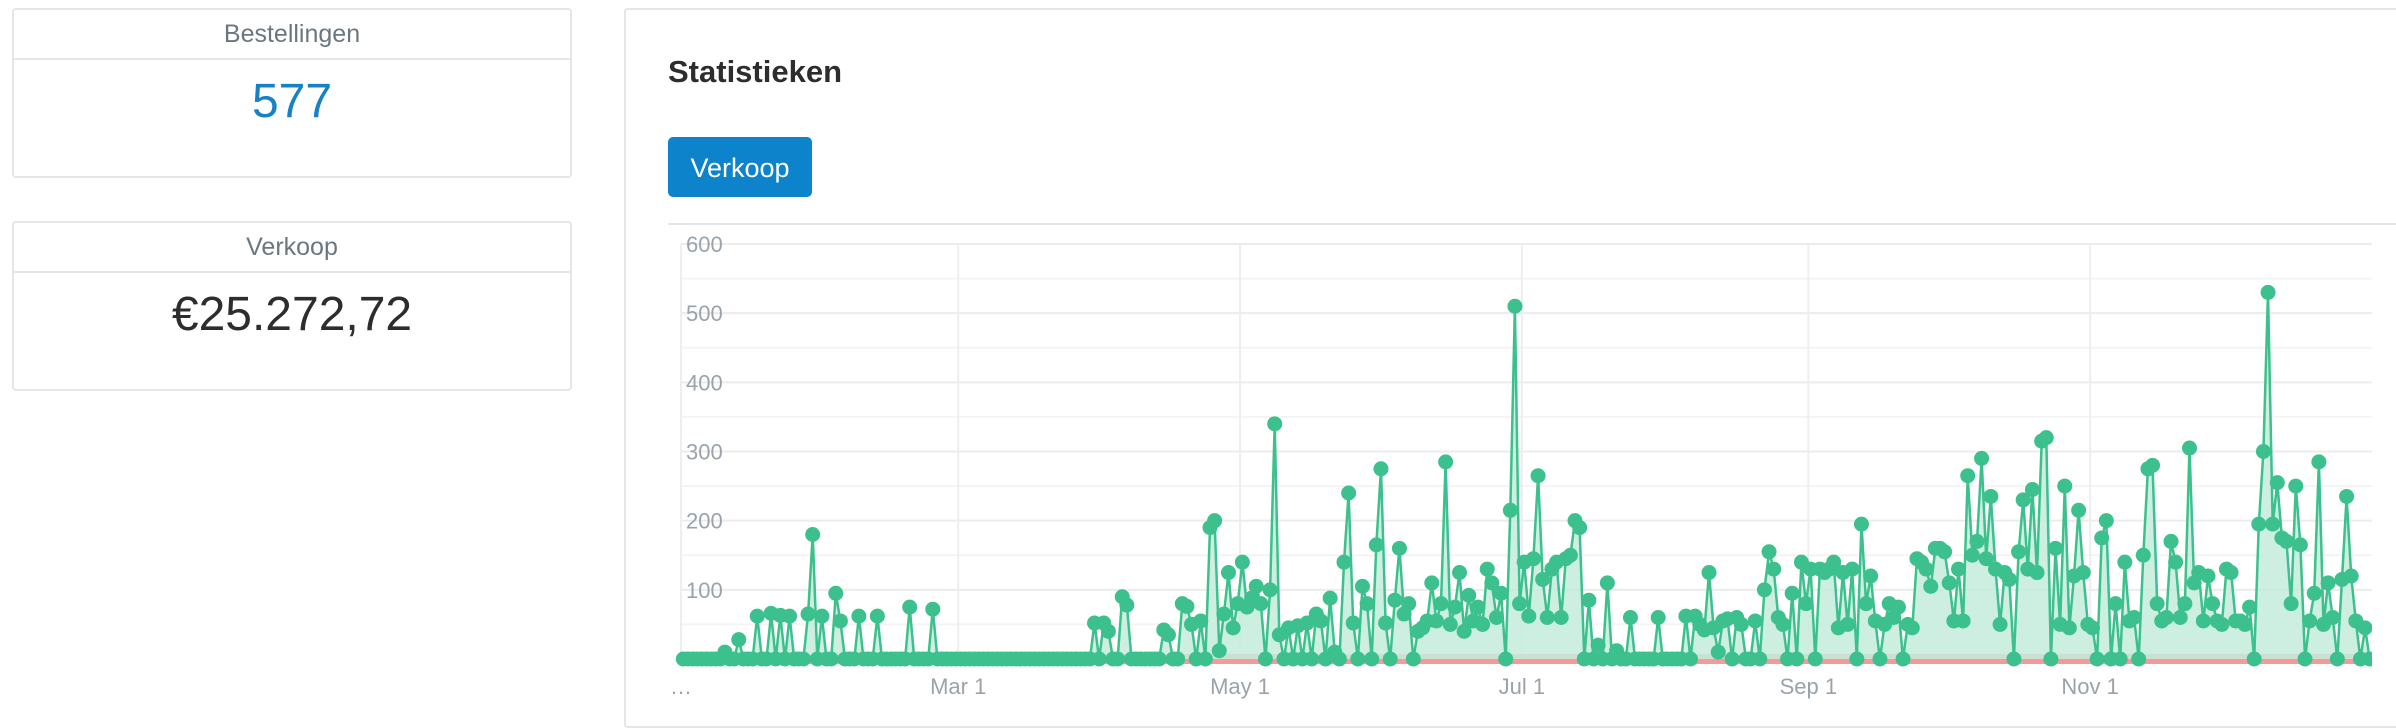 Image resolution: width=2396 pixels, height=728 pixels. What do you see at coordinates (704, 382) in the screenshot?
I see `y-tick-label: 400` at bounding box center [704, 382].